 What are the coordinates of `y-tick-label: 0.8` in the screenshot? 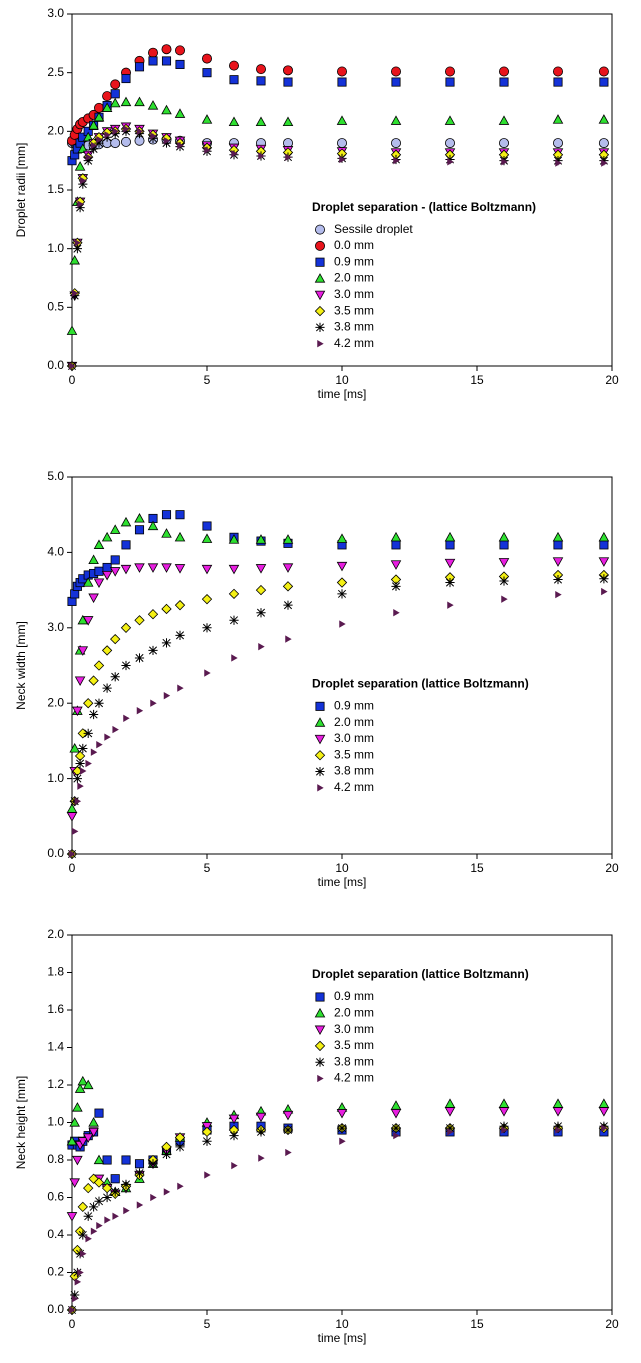 It's located at (55, 1159).